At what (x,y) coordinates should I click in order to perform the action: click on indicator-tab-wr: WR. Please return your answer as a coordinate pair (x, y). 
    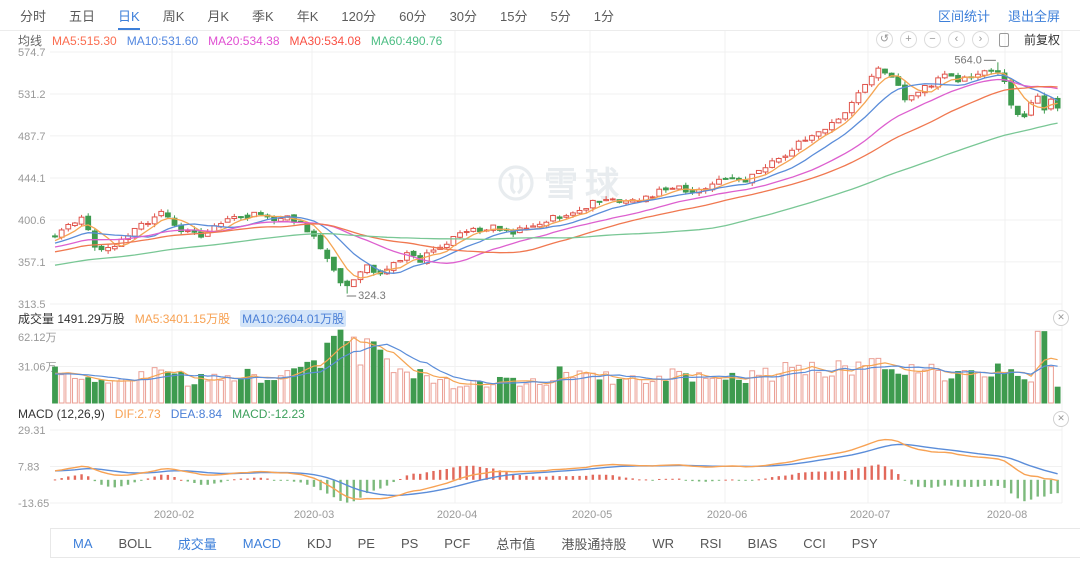
    Looking at the image, I should click on (663, 543).